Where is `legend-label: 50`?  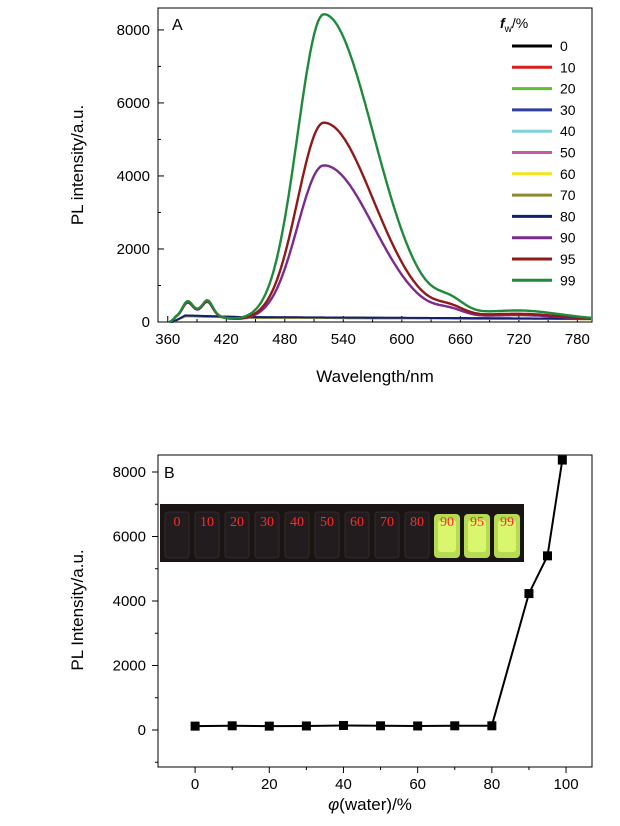 legend-label: 50 is located at coordinates (568, 153).